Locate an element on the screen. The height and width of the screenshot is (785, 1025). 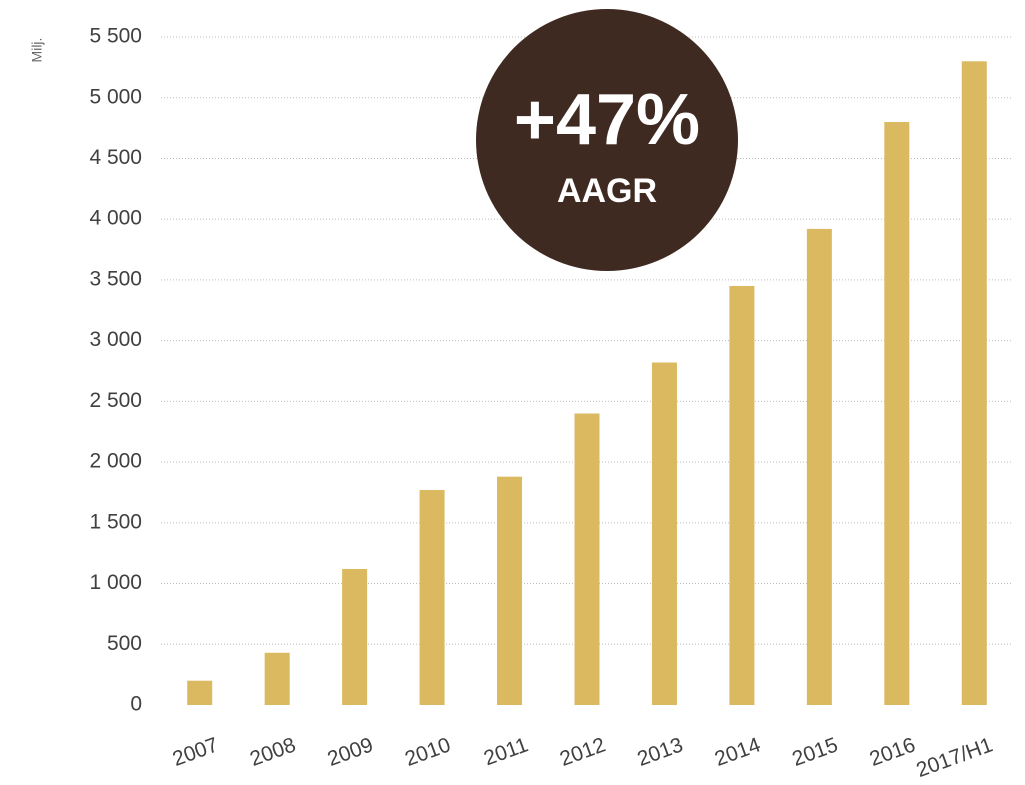
x-tick-label: 2010 is located at coordinates (428, 752).